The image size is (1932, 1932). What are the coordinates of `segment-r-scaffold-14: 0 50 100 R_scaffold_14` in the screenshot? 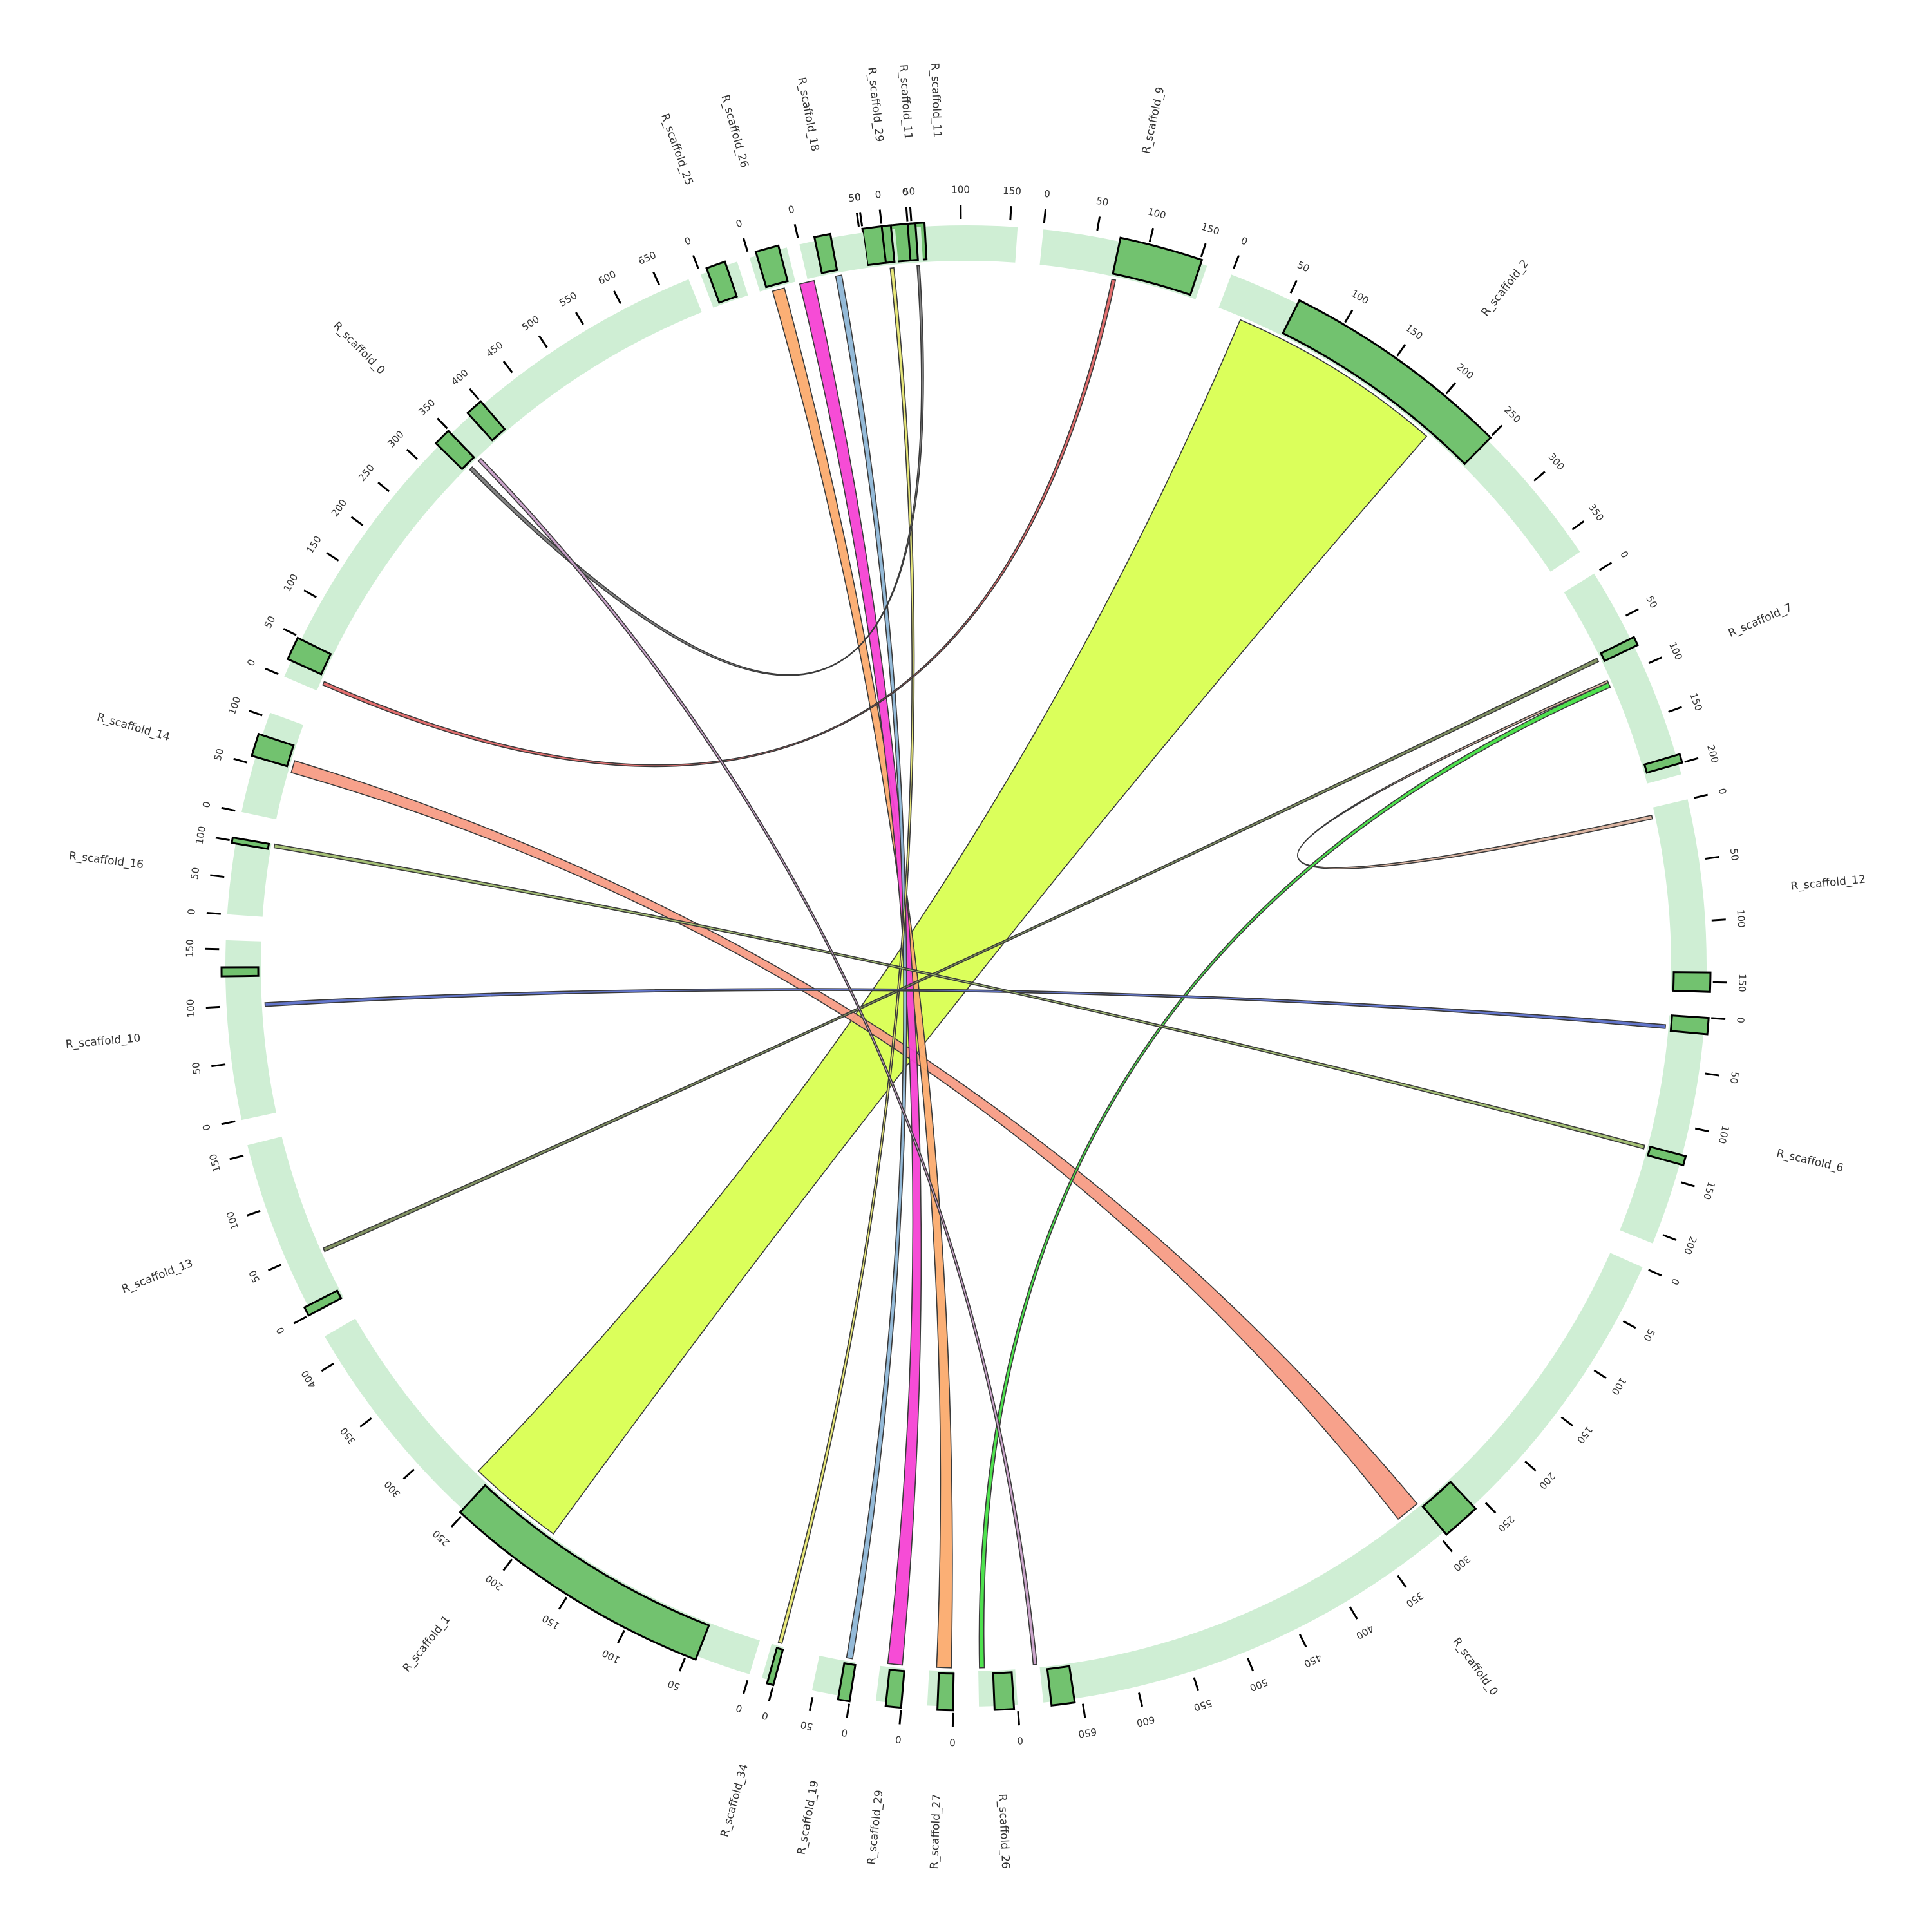 It's located at (199, 757).